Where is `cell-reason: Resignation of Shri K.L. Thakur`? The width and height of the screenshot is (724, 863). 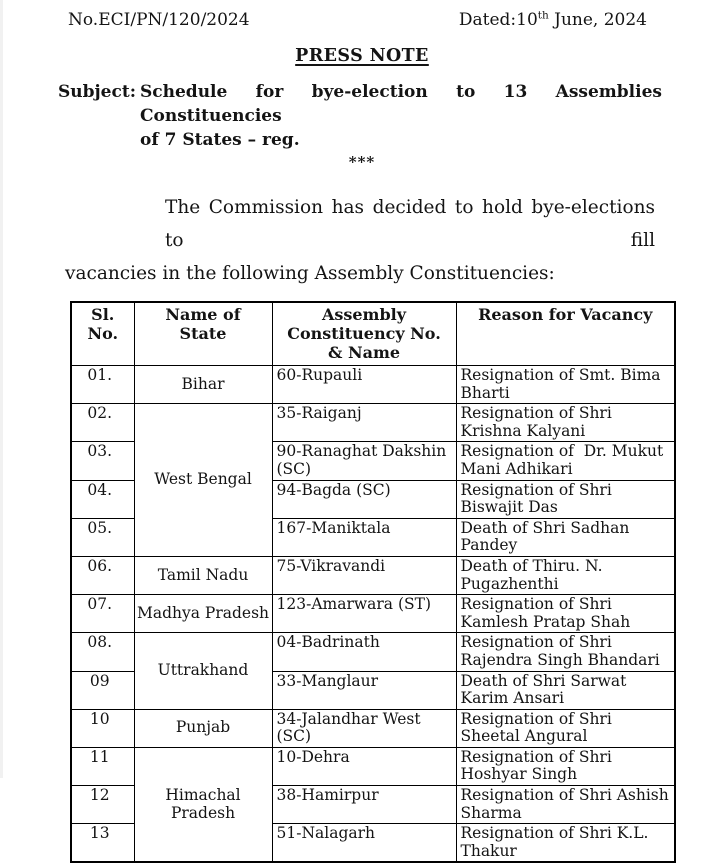
cell-reason: Resignation of Shri K.L. Thakur is located at coordinates (565, 843).